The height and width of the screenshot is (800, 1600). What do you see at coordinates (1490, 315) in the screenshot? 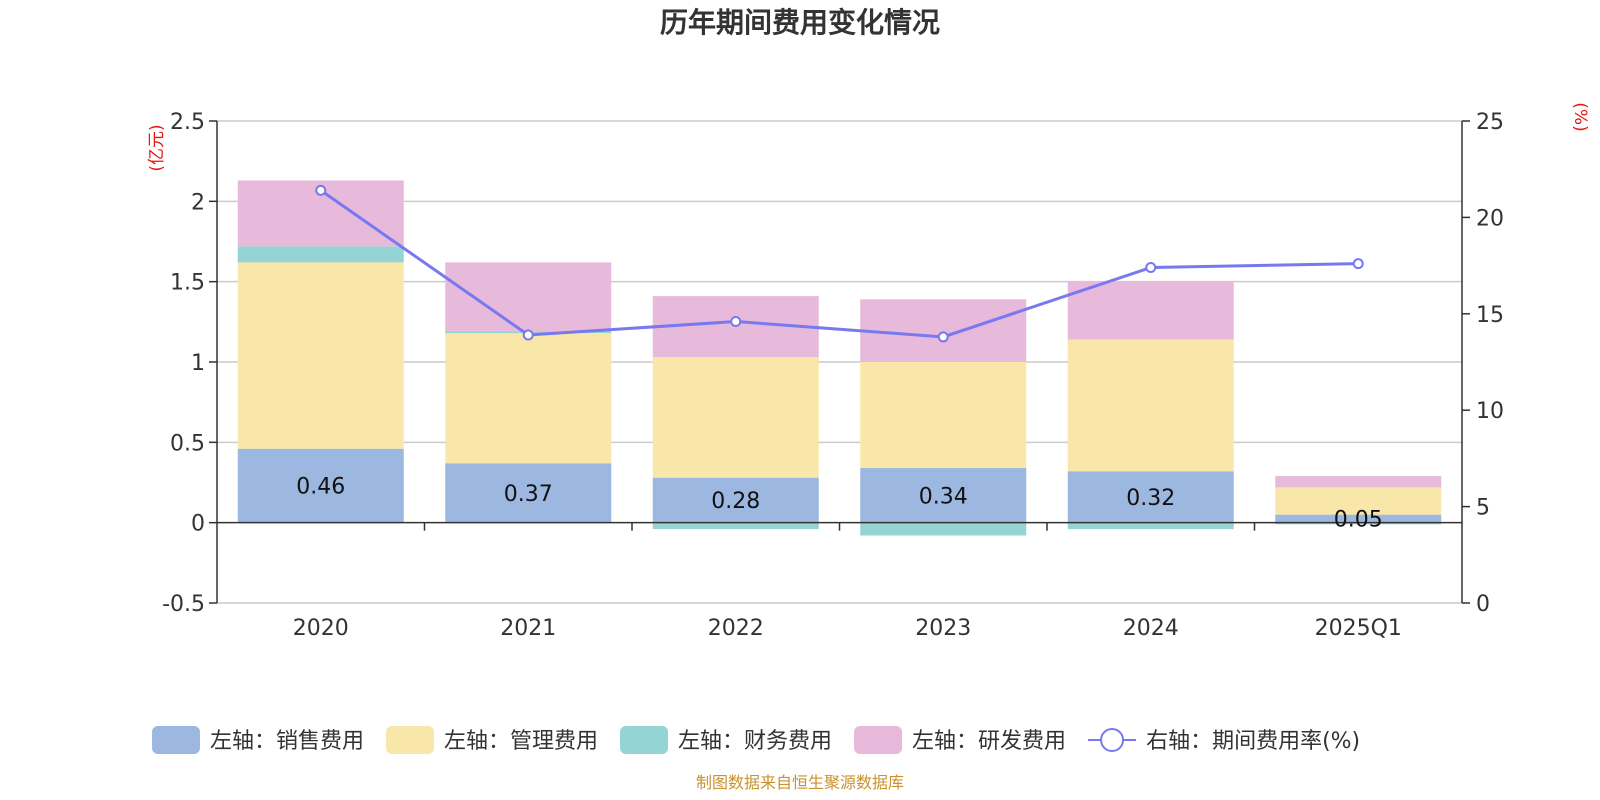
I see `right-axis-tick-label: 15` at bounding box center [1490, 315].